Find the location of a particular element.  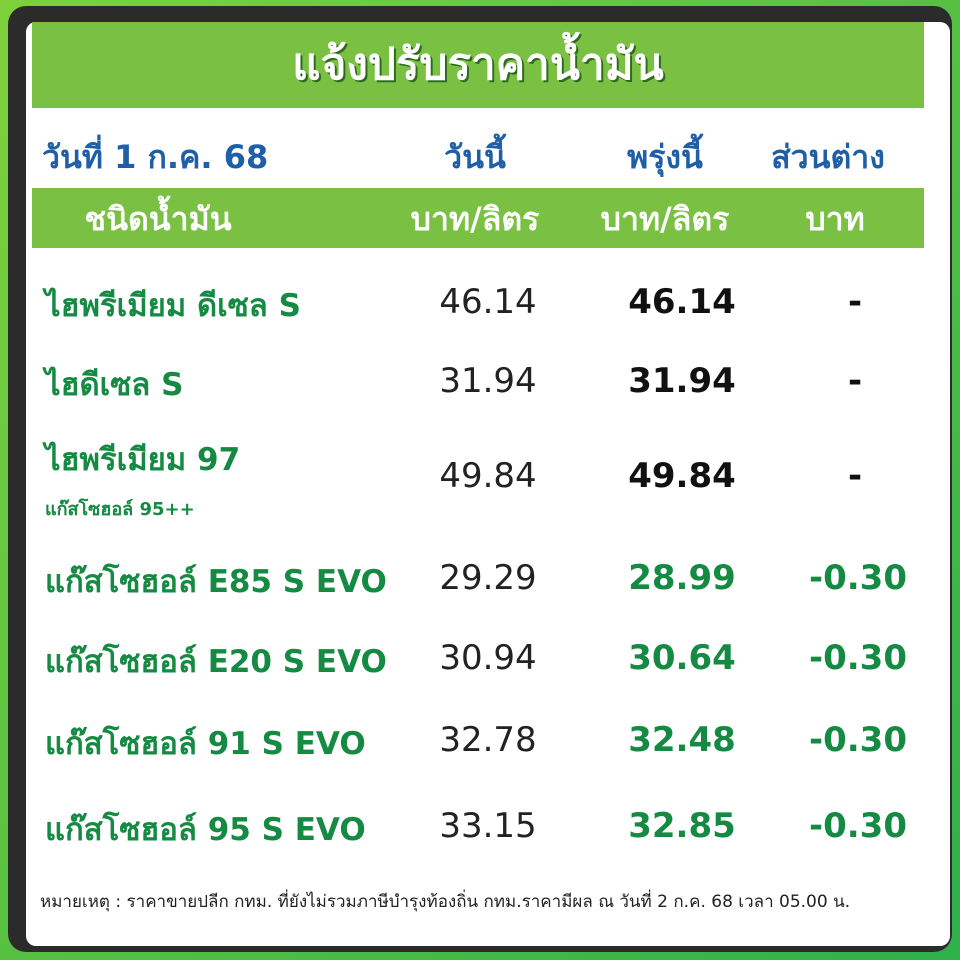

unit-bar is located at coordinates (478, 218).